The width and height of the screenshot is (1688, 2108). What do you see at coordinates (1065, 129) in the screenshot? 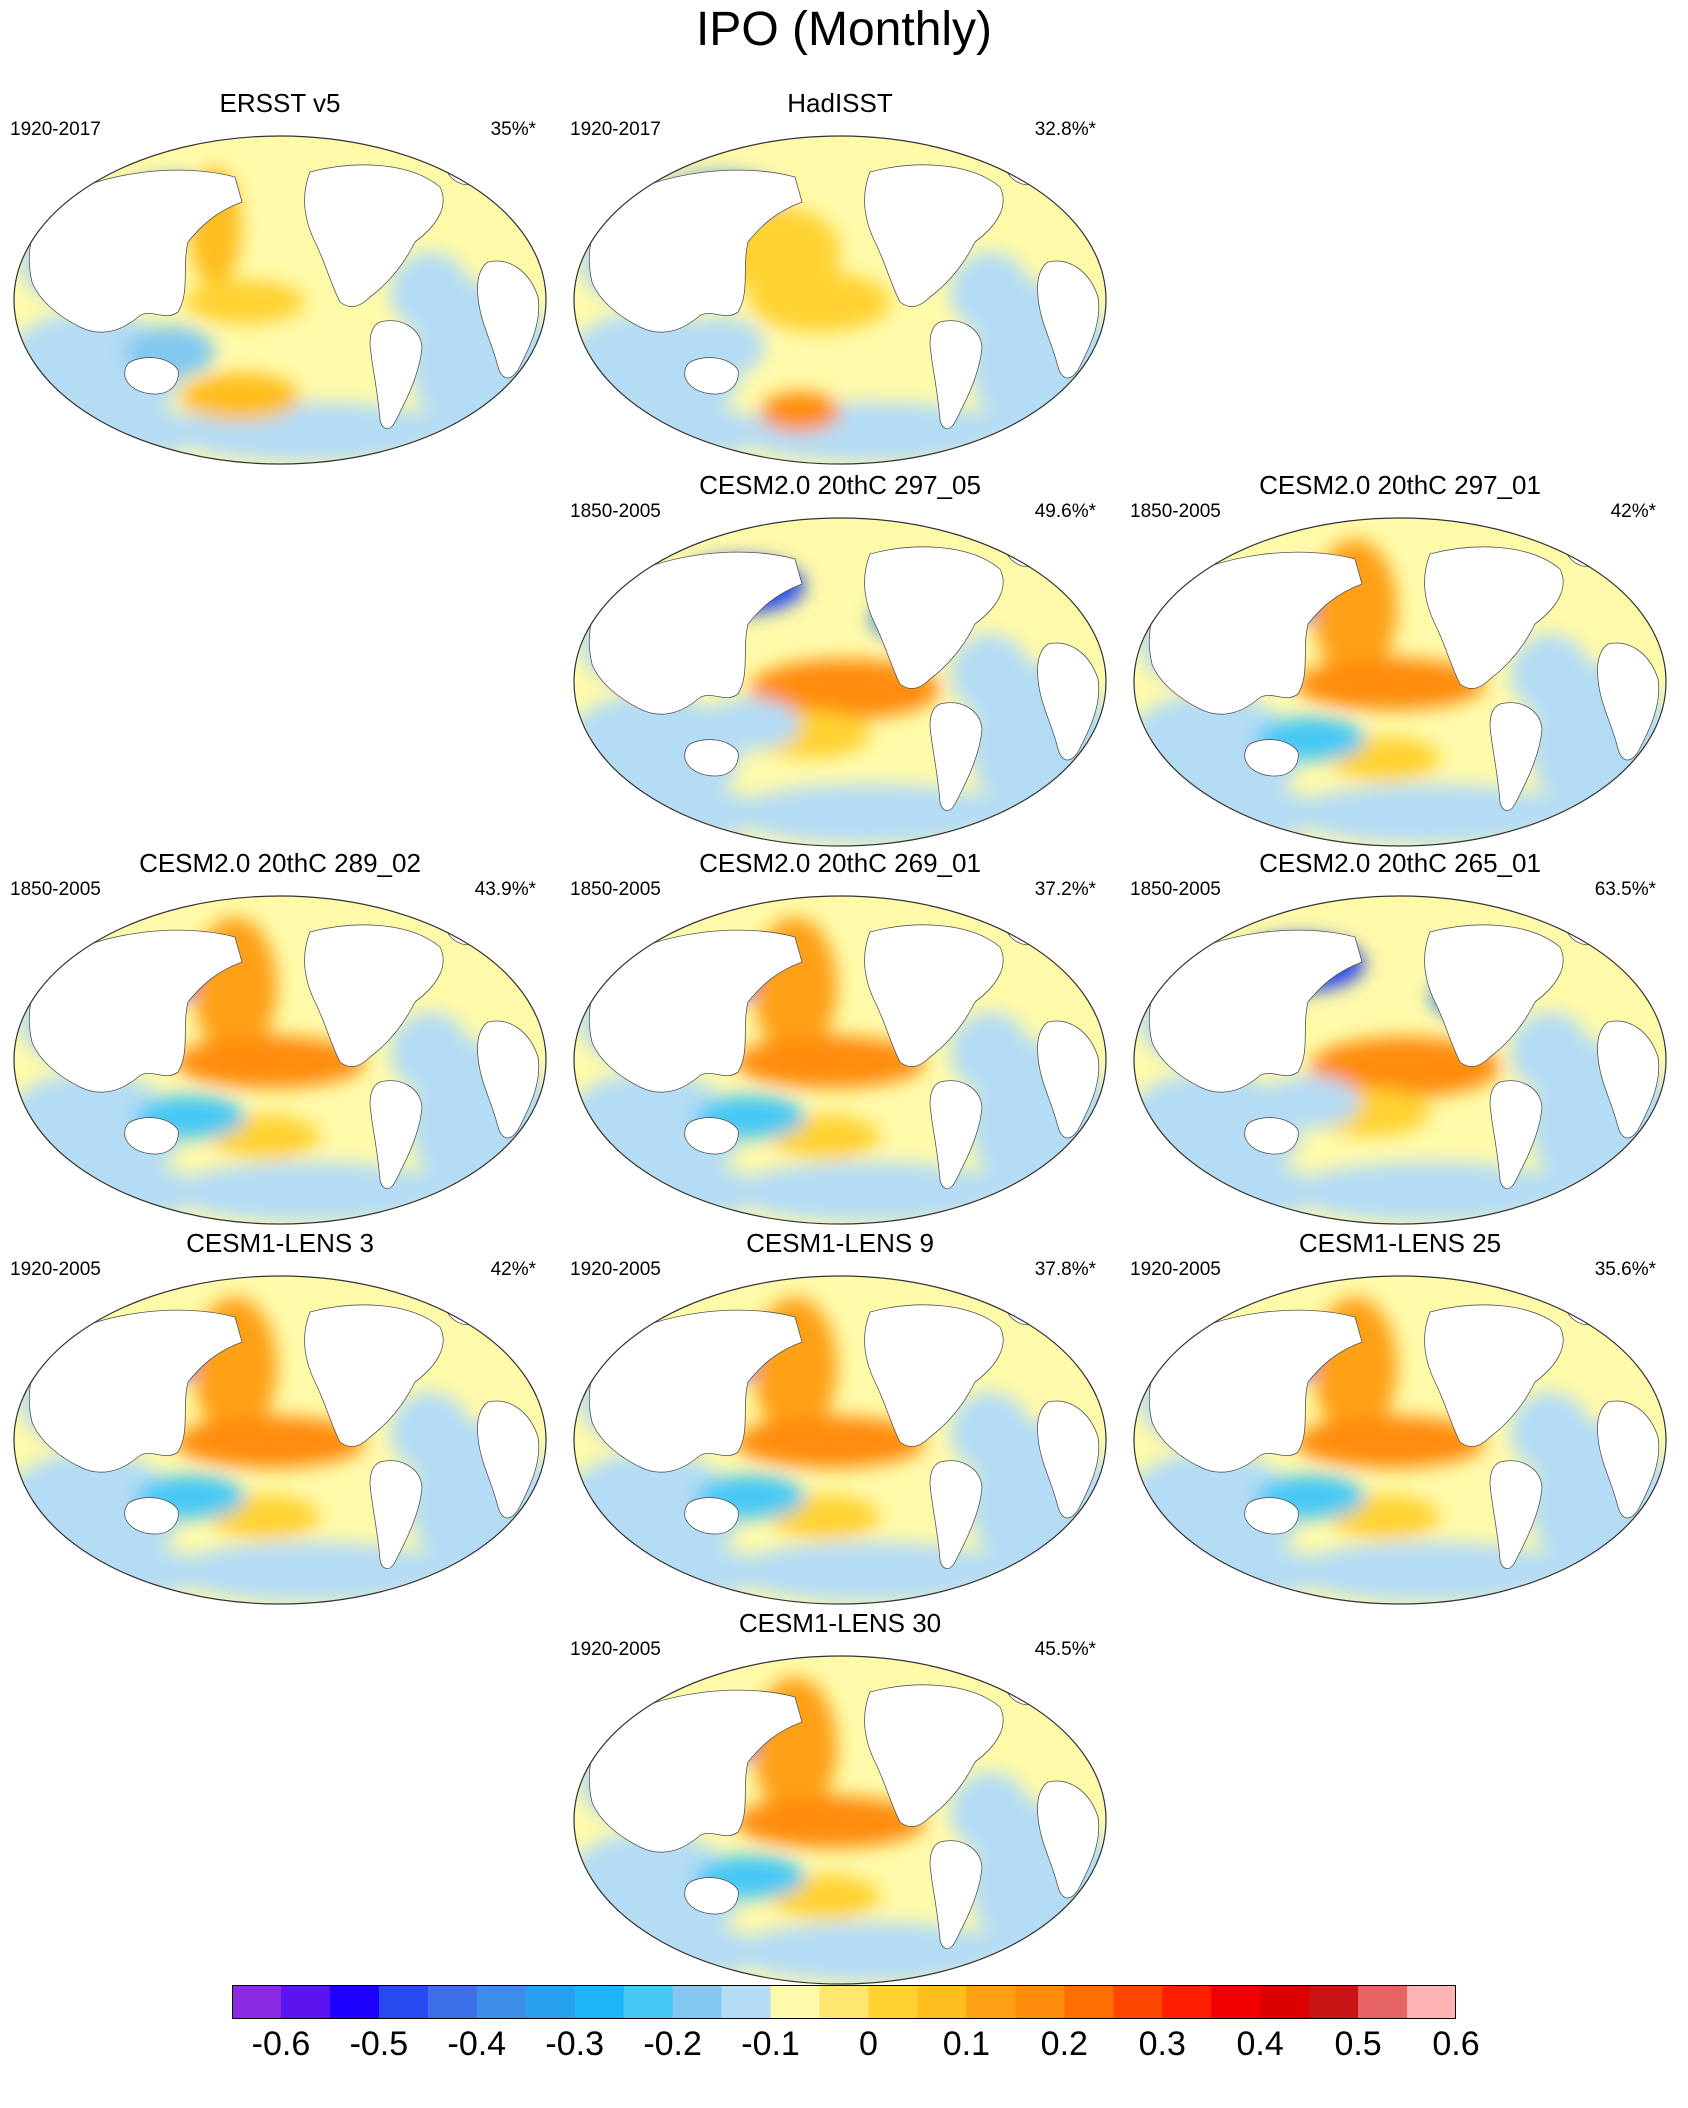
I see `panel-variance-percent: 32.8%*` at bounding box center [1065, 129].